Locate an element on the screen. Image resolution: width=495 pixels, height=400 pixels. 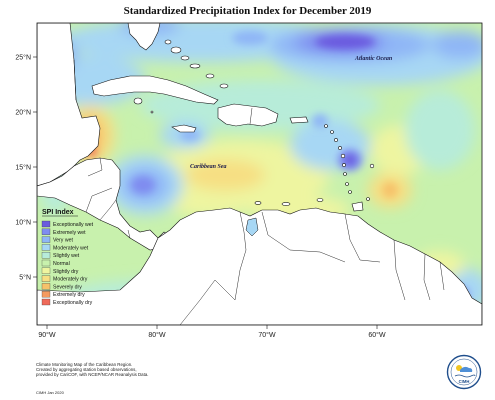
lat-label-10n: 10°N is located at coordinates (23, 223).